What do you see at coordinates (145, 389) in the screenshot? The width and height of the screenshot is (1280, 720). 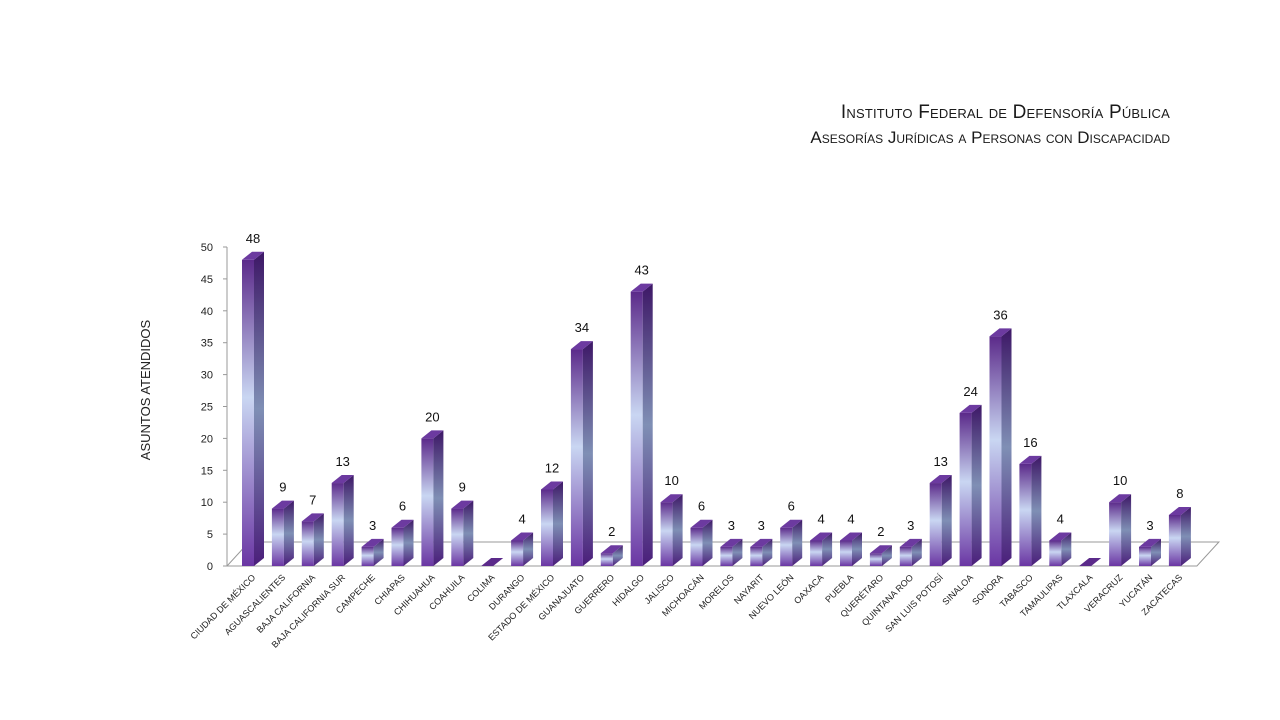 I see `y-axis-label: ASUNTOS ATENDIDOS` at bounding box center [145, 389].